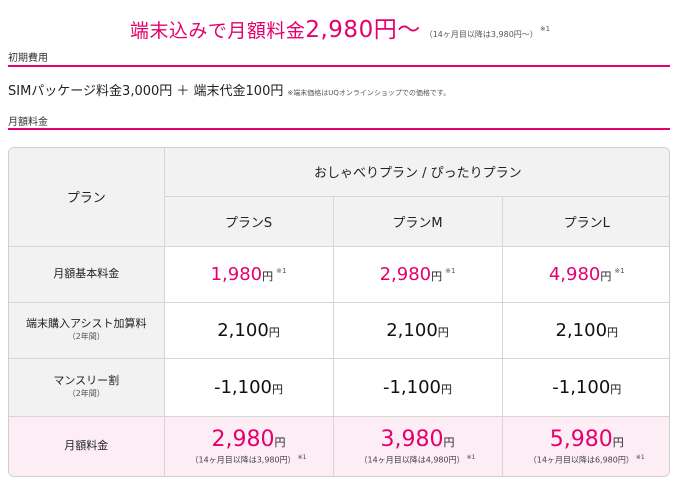  I want to click on group-header: おしゃべりプラン / ぴったりプラン, so click(416, 172).